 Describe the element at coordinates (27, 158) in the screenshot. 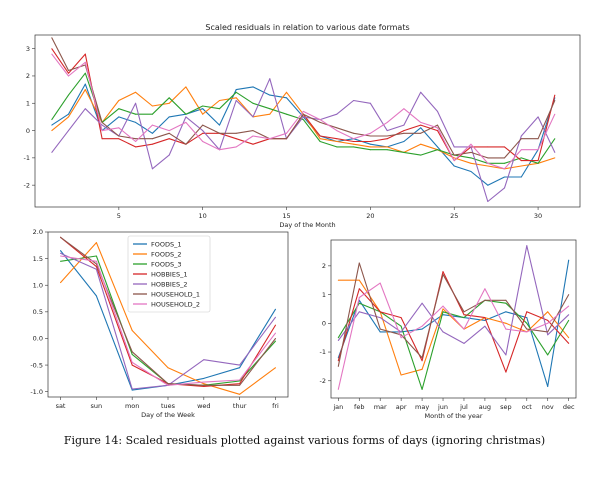

I see `y-tick-label: -1` at that location.